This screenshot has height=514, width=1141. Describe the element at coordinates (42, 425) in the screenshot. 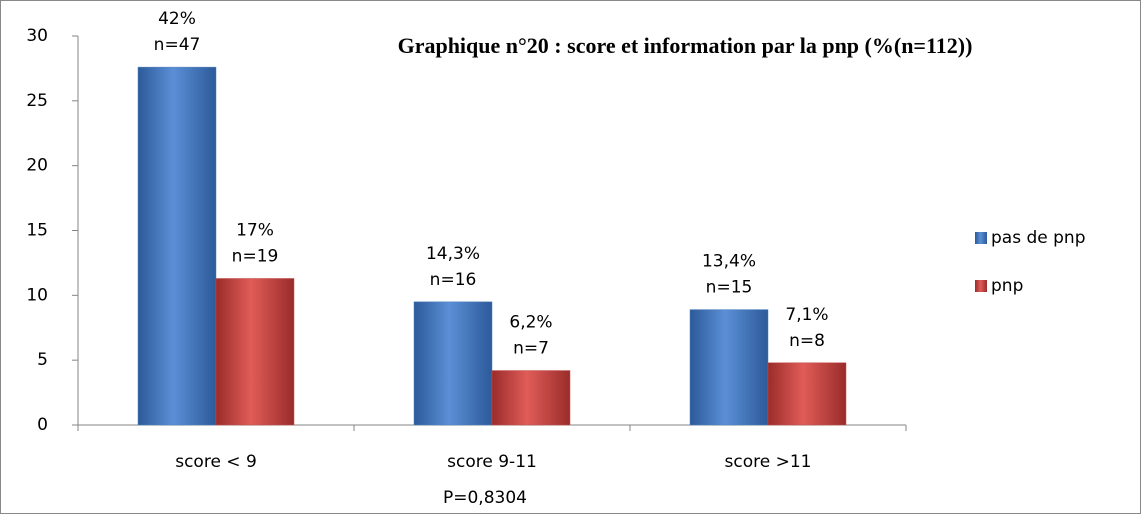

I see `y-tick-label: 0` at that location.